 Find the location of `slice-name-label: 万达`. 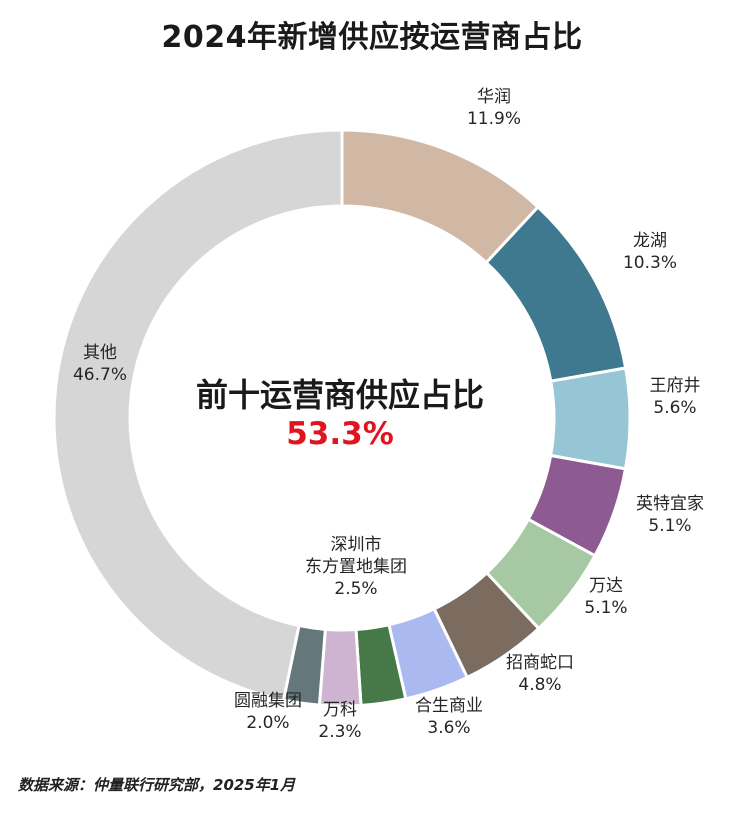

slice-name-label: 万达 is located at coordinates (606, 586).